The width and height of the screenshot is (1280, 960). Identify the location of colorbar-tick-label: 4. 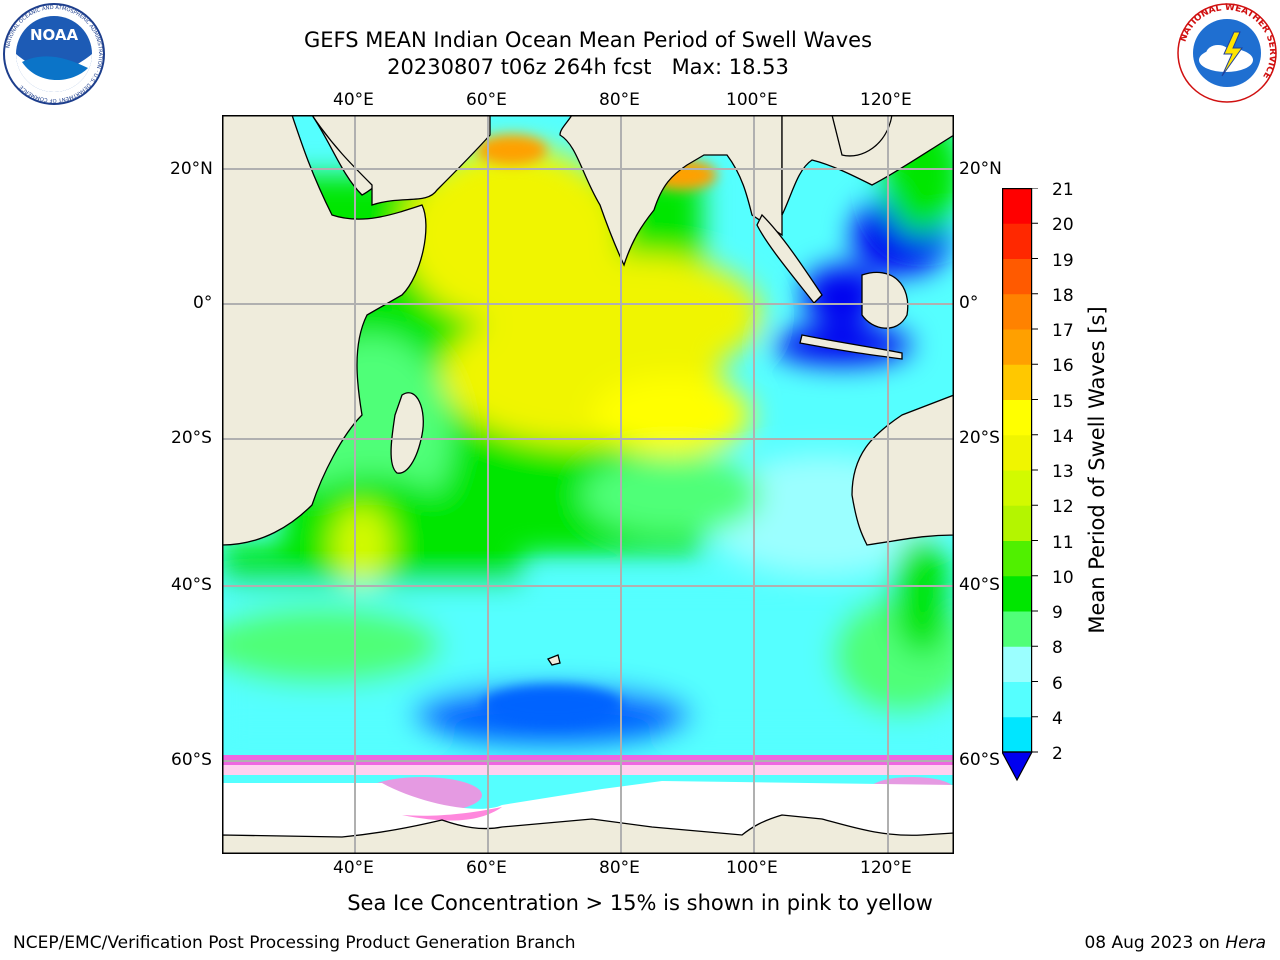
(1057, 719).